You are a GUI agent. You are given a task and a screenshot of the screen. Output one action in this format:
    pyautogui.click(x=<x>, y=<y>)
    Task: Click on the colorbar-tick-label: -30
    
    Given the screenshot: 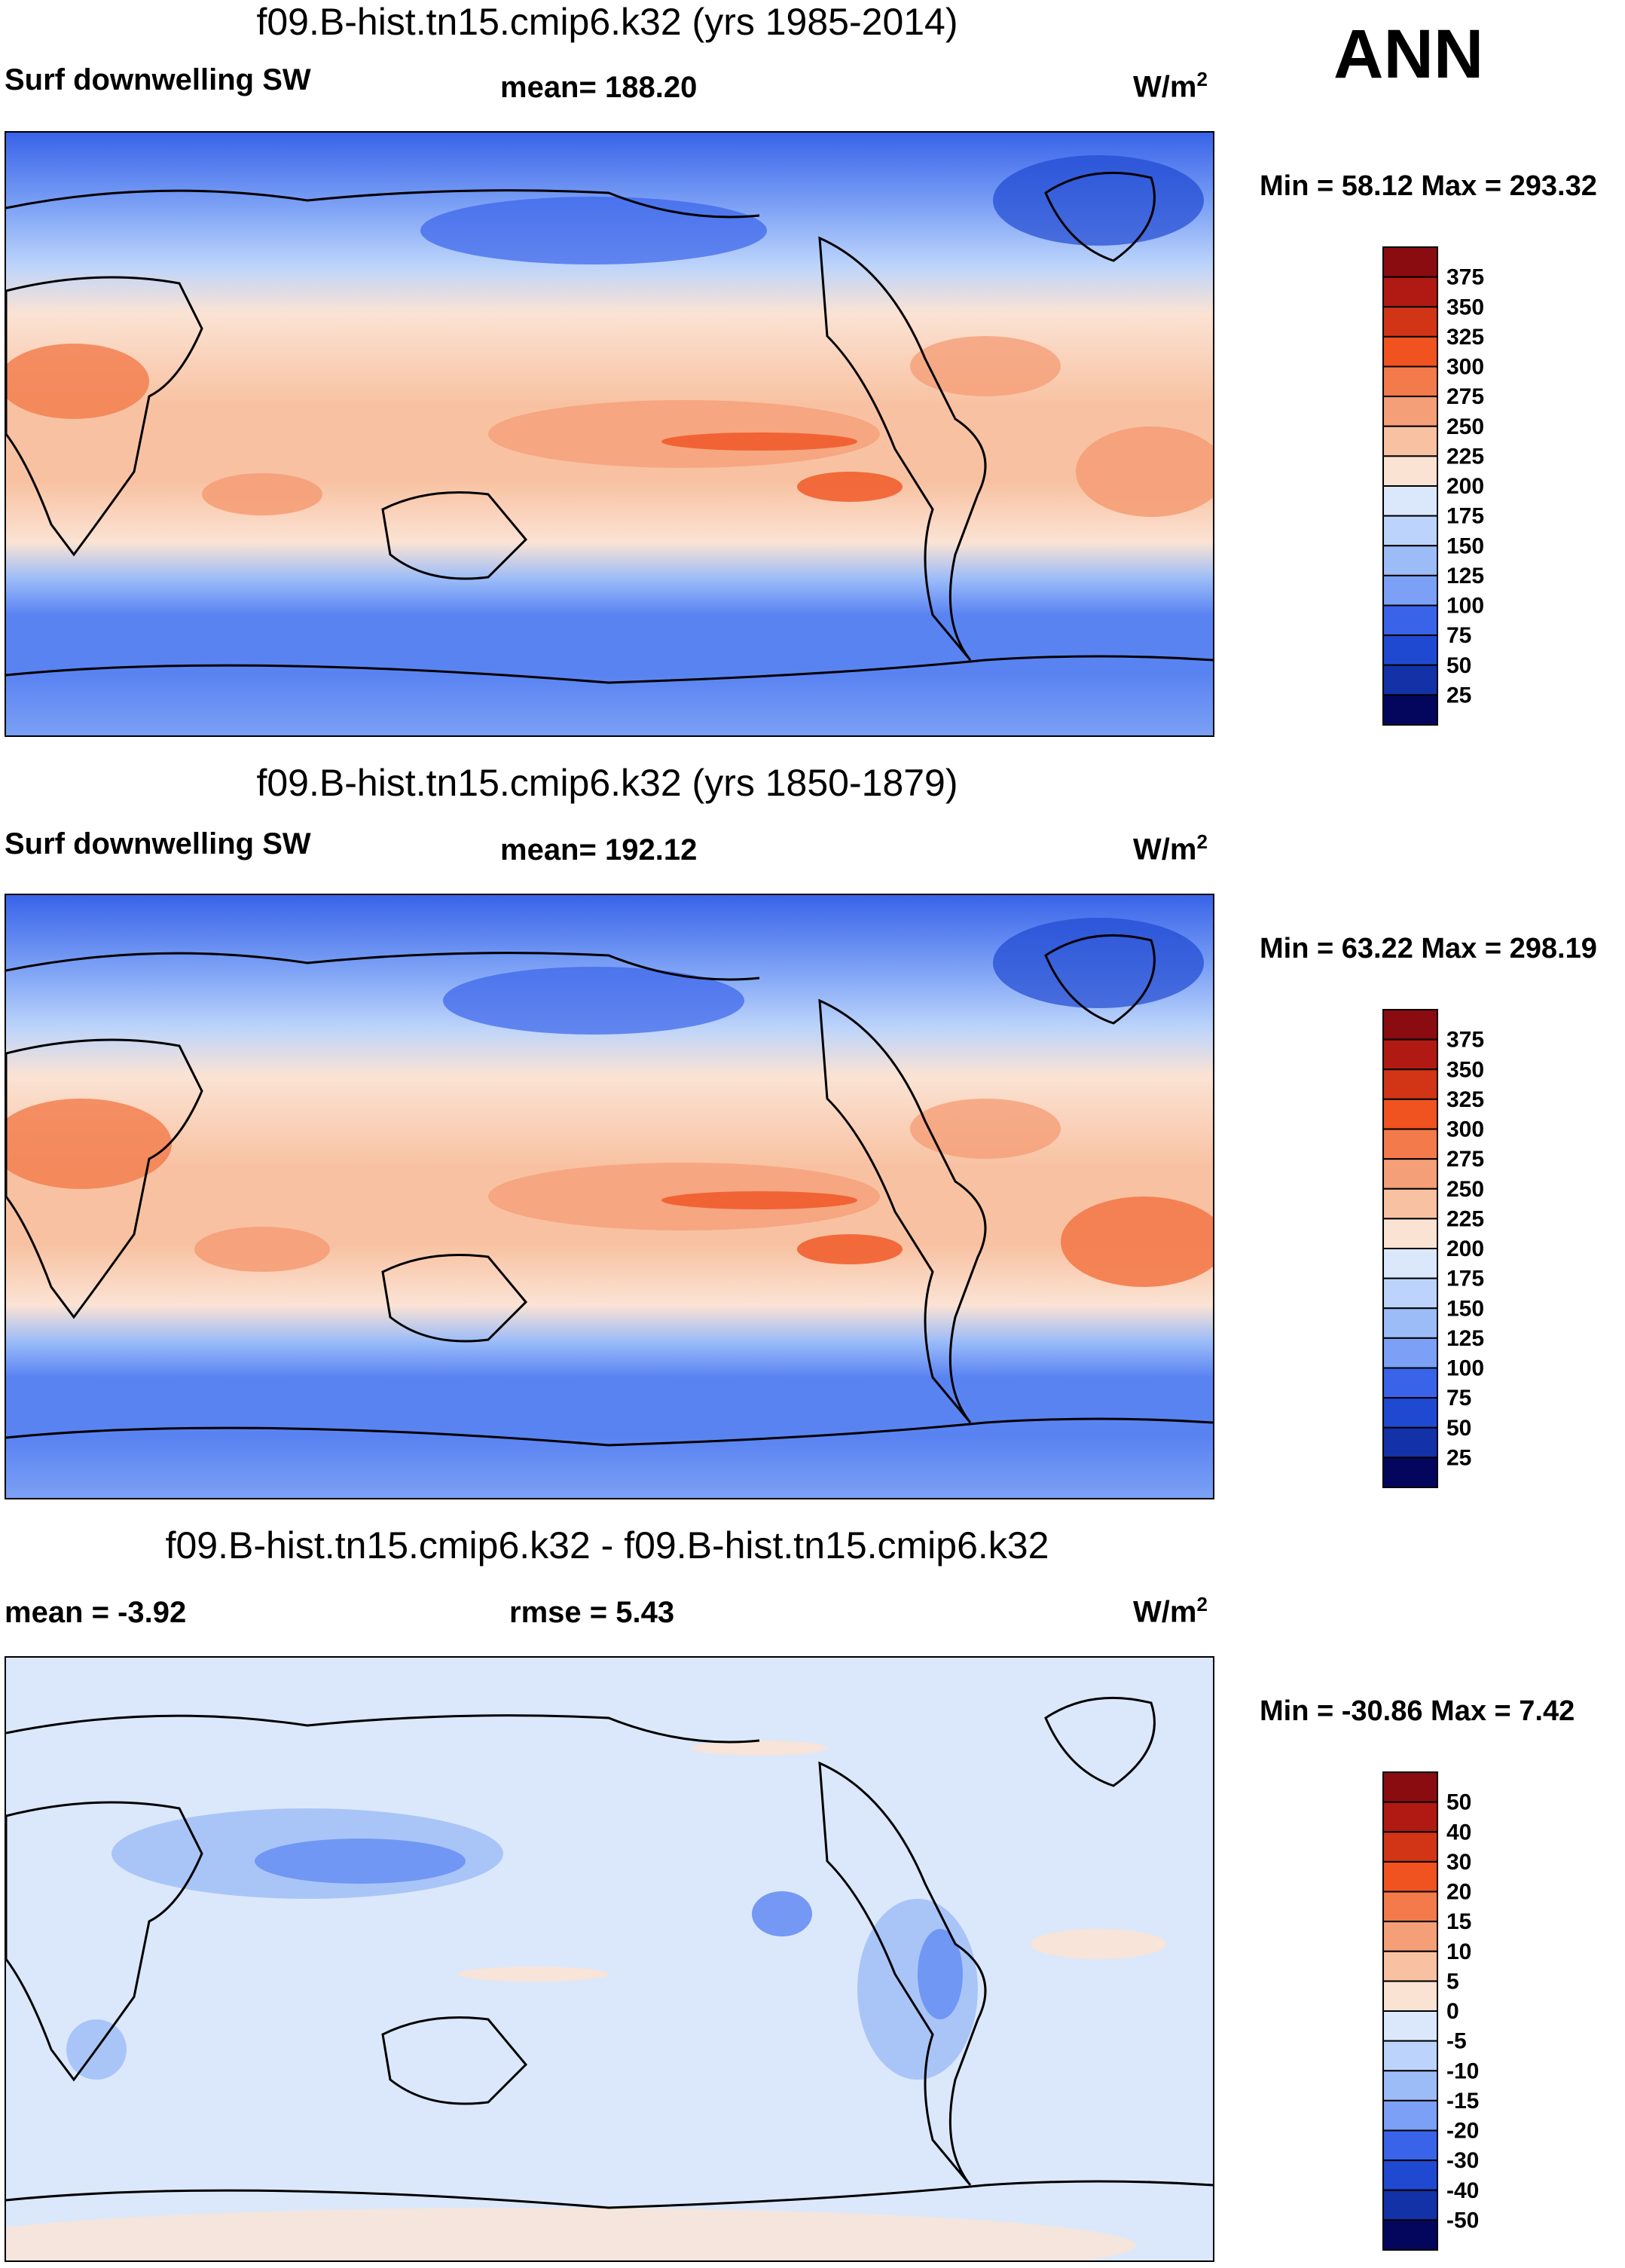 What is the action you would take?
    pyautogui.click(x=1462, y=2160)
    